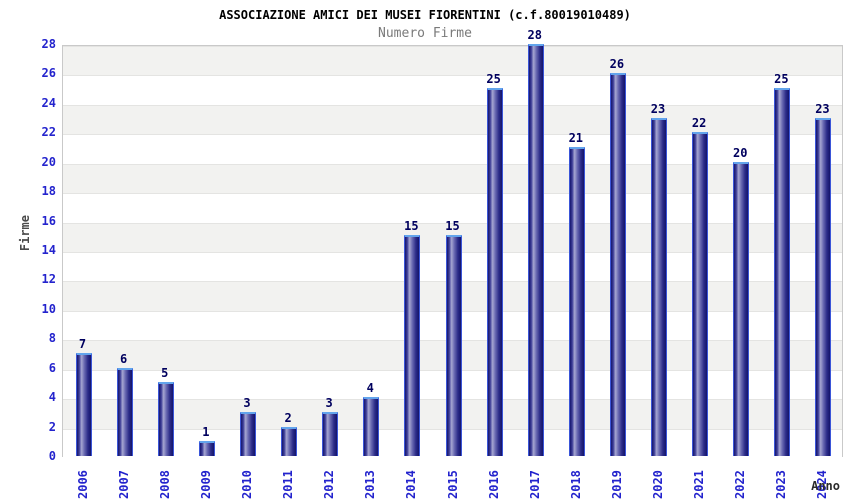  What do you see at coordinates (823, 286) in the screenshot?
I see `bar-2024` at bounding box center [823, 286].